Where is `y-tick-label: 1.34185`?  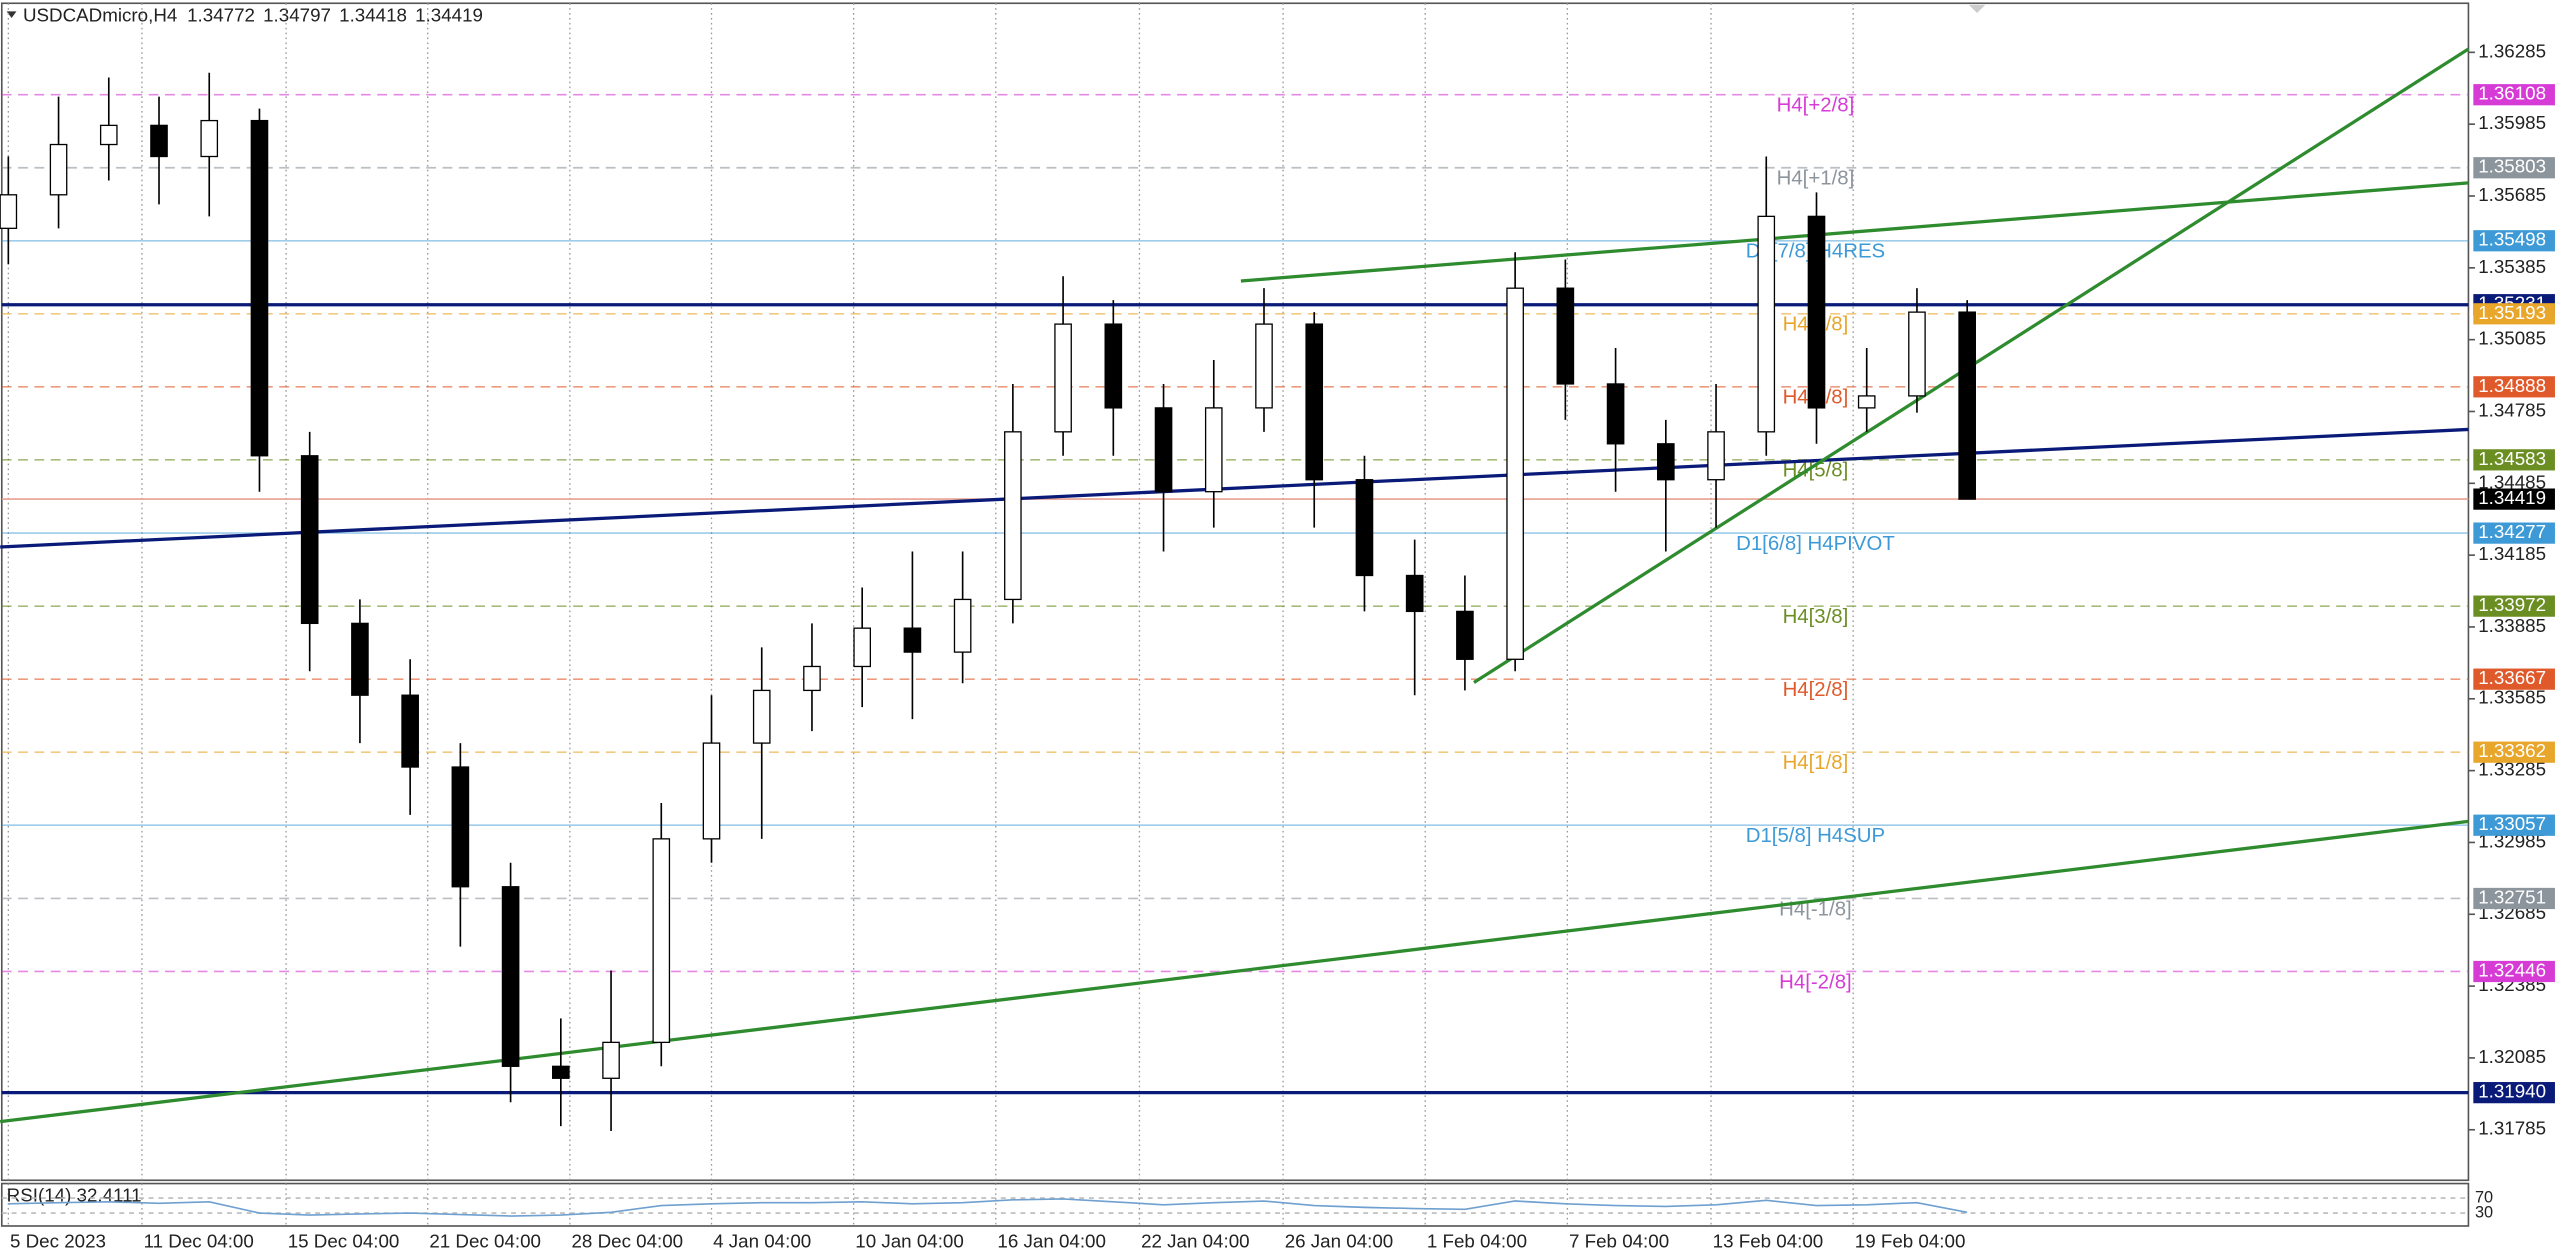
y-tick-label: 1.34185 is located at coordinates (2512, 553).